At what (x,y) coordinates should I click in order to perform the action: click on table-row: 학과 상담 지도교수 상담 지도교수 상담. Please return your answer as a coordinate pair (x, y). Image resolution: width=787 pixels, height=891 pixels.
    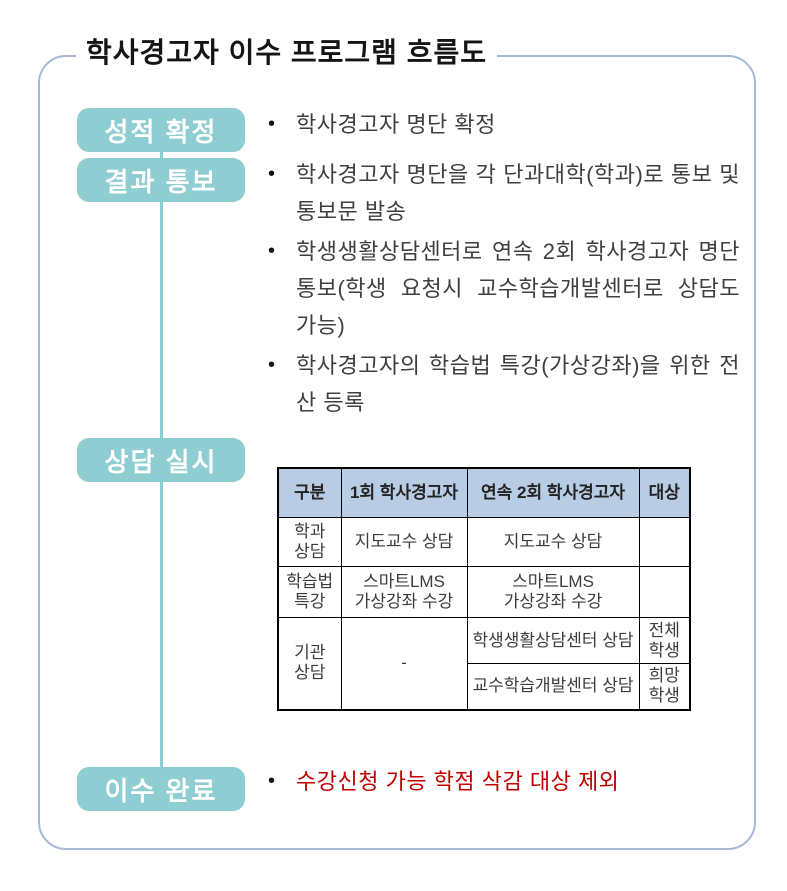
    Looking at the image, I should click on (484, 542).